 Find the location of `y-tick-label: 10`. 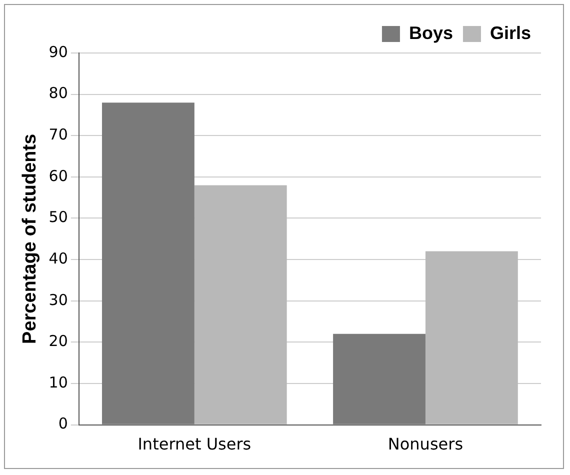

y-tick-label: 10 is located at coordinates (58, 382).